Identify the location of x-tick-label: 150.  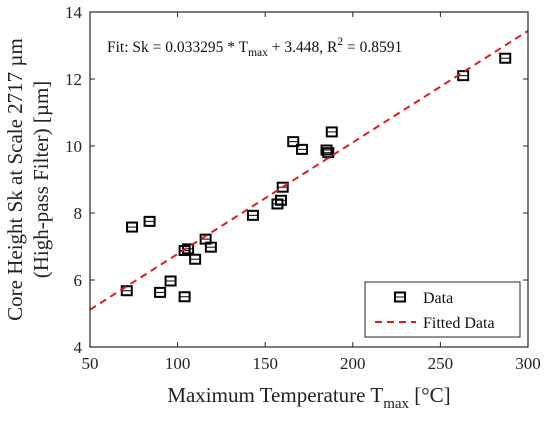
(265, 363).